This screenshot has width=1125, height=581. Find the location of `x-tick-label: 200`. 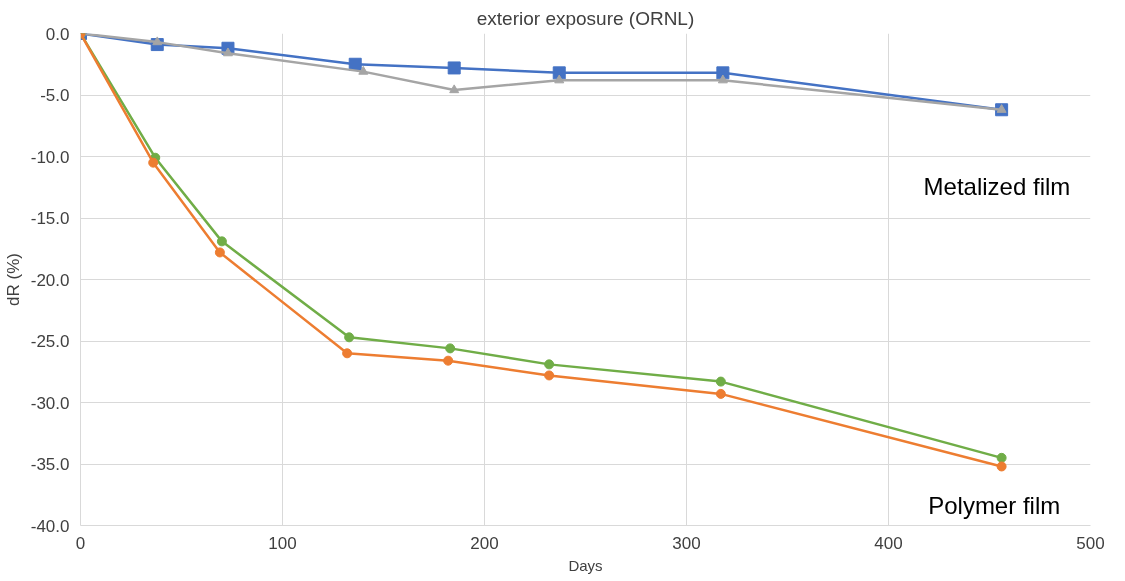

x-tick-label: 200 is located at coordinates (484, 543).